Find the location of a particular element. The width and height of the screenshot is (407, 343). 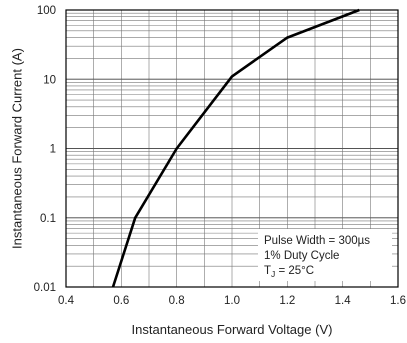

x-tick-label: 0.6 is located at coordinates (121, 301).